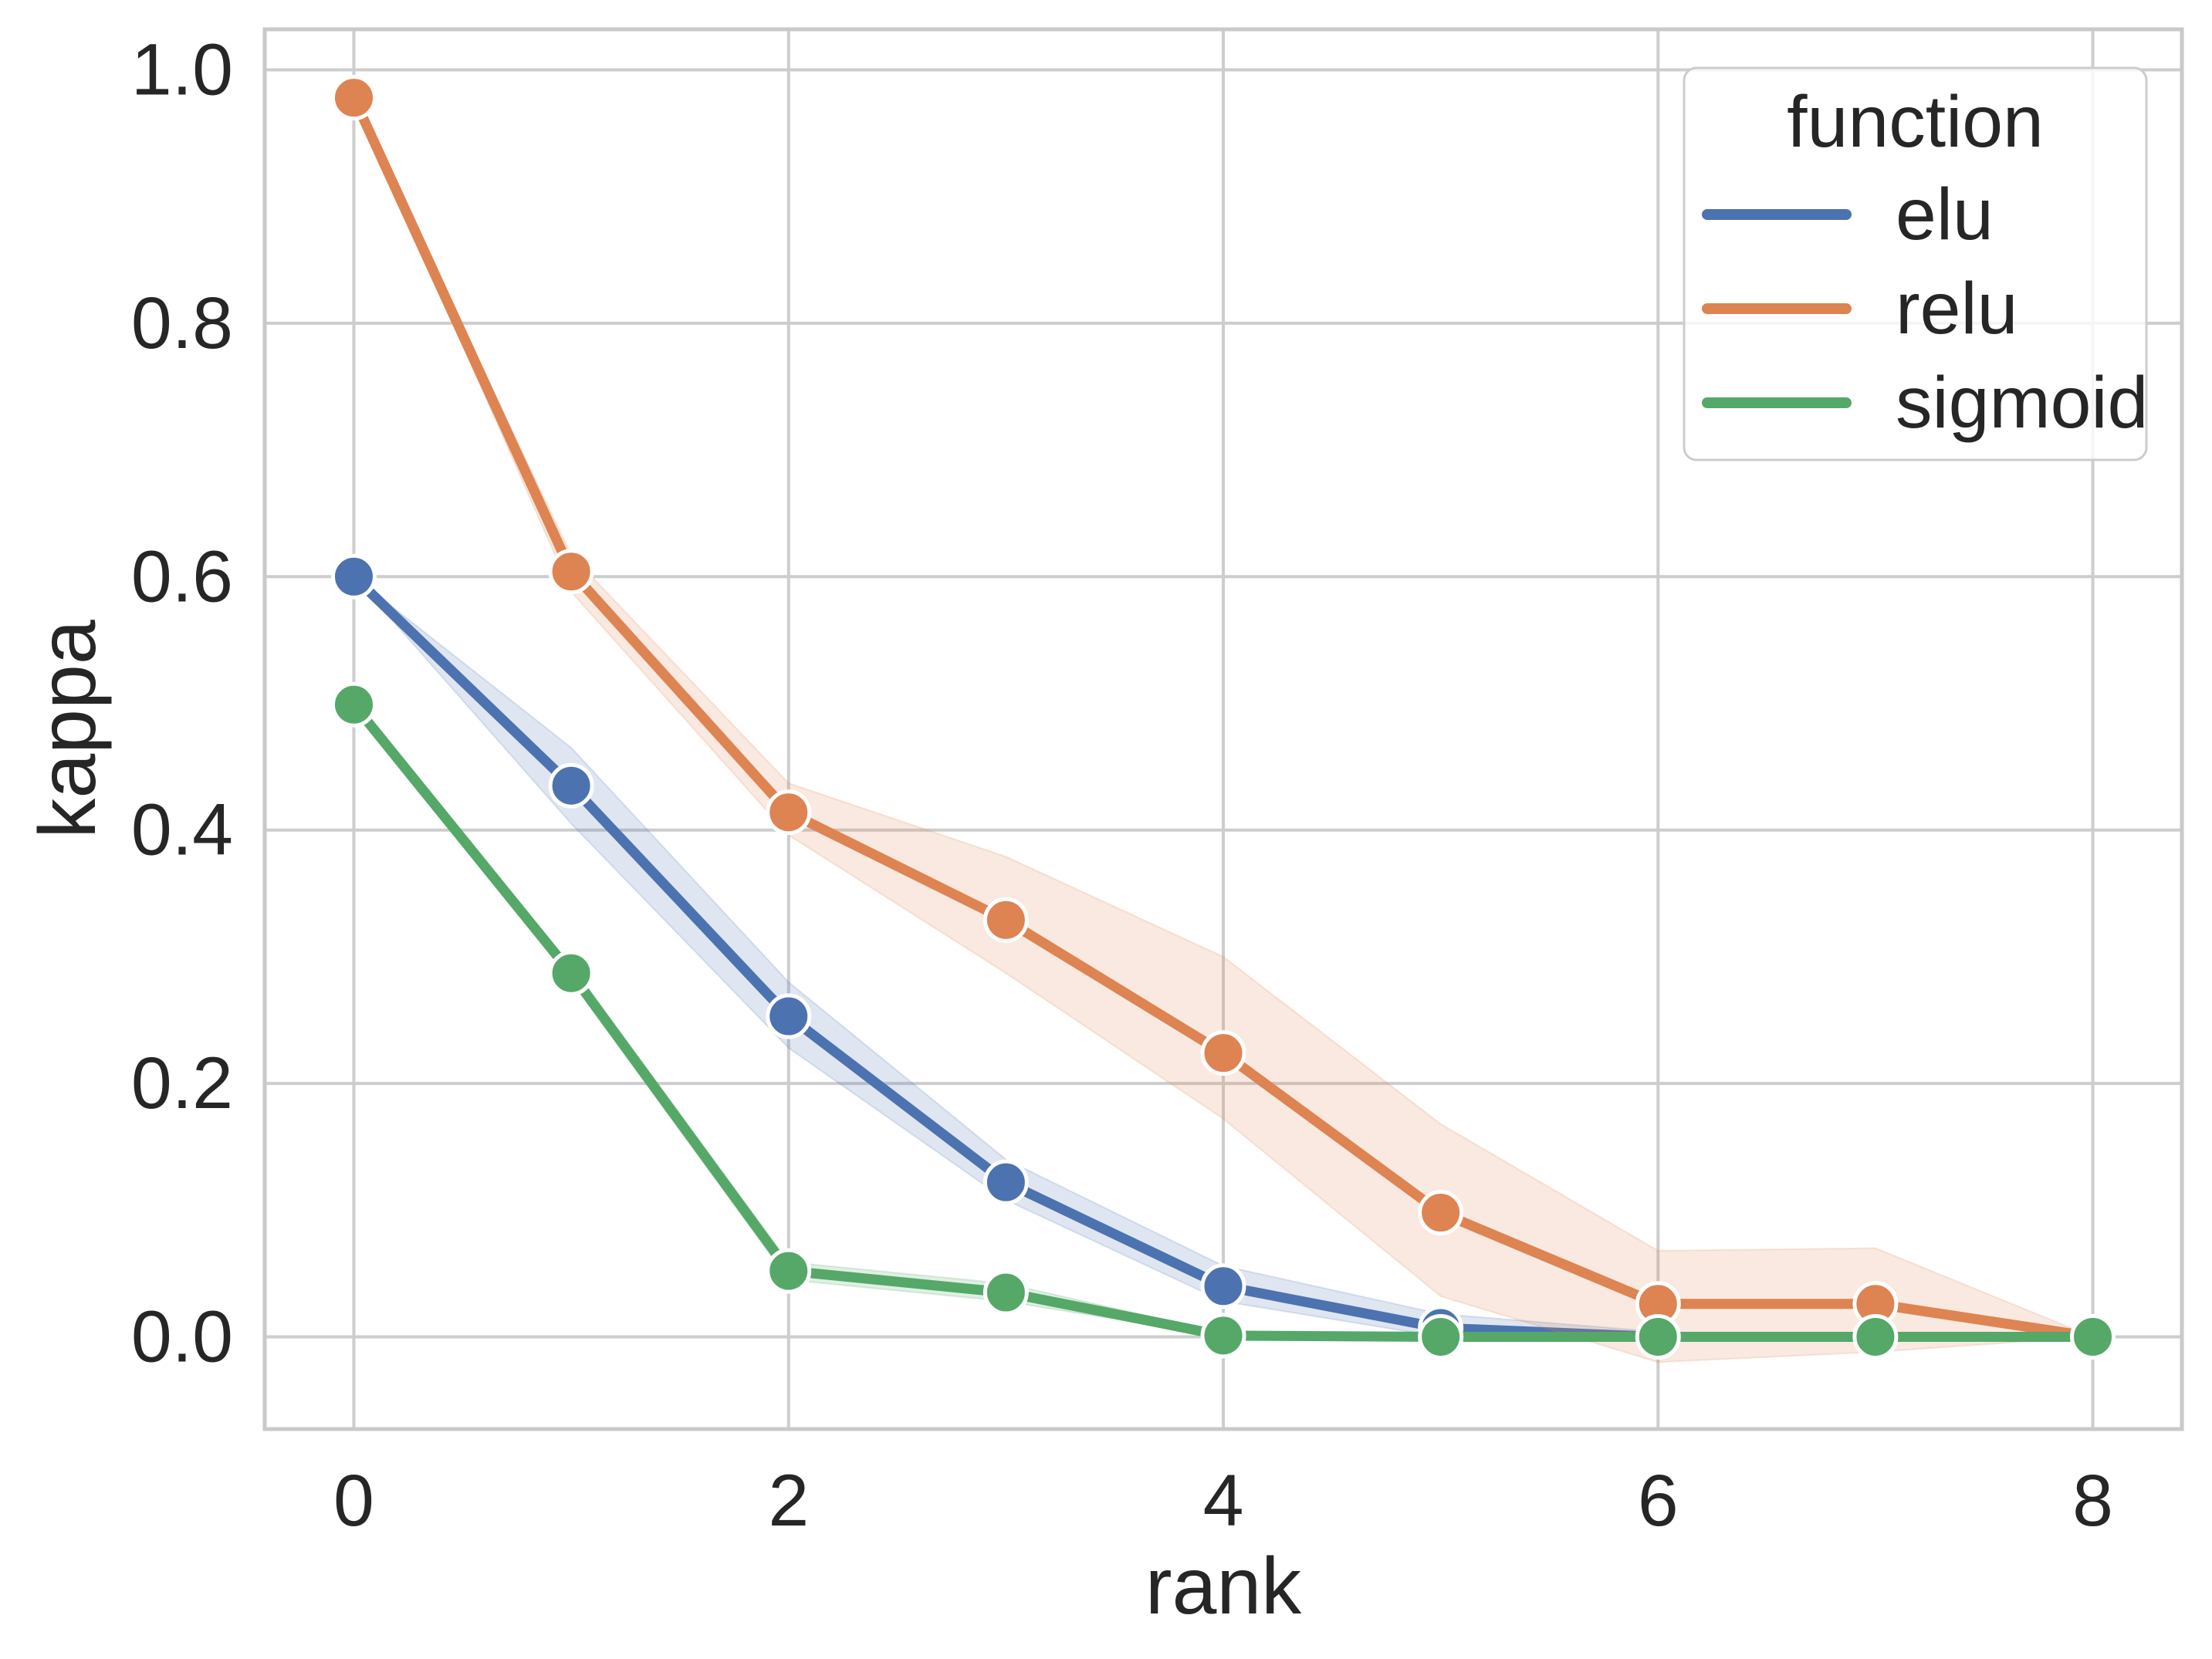 The image size is (2212, 1659). I want to click on legend-label-sigmoid: sigmoid, so click(2022, 403).